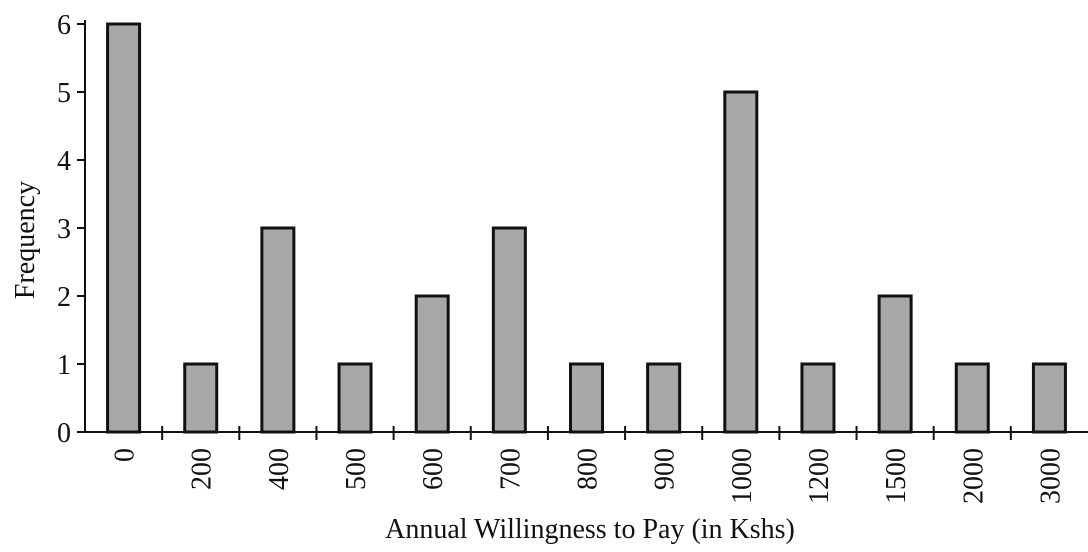  Describe the element at coordinates (64, 161) in the screenshot. I see `y-tick-label: 4` at that location.